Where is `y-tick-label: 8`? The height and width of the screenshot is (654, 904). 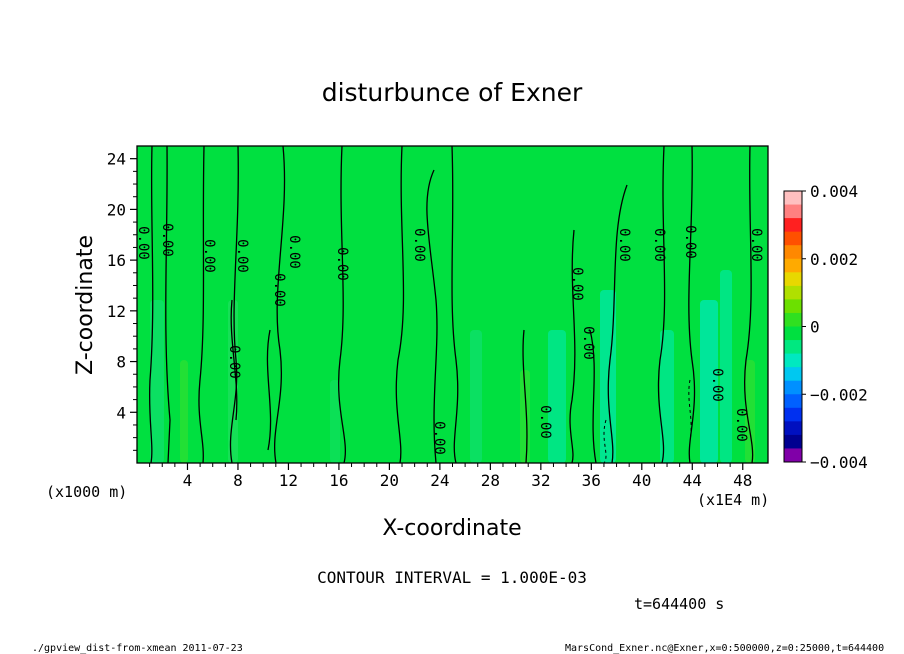 y-tick-label: 8 is located at coordinates (121, 362).